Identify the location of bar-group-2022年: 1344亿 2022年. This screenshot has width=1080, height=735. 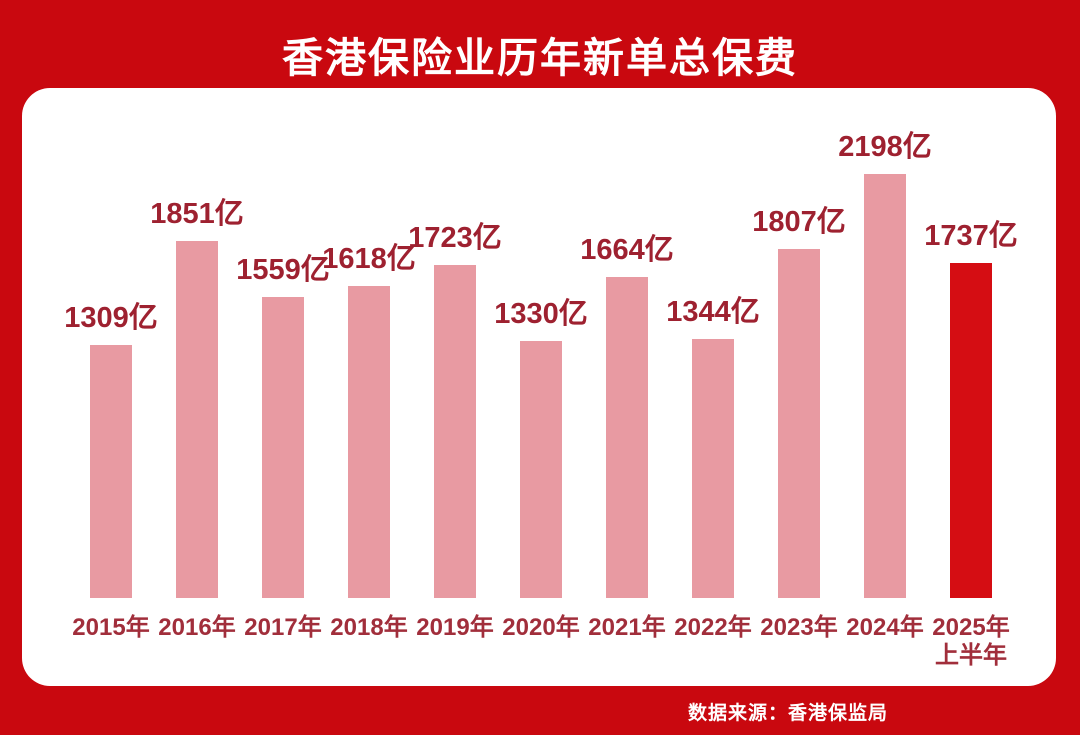
(713, 378).